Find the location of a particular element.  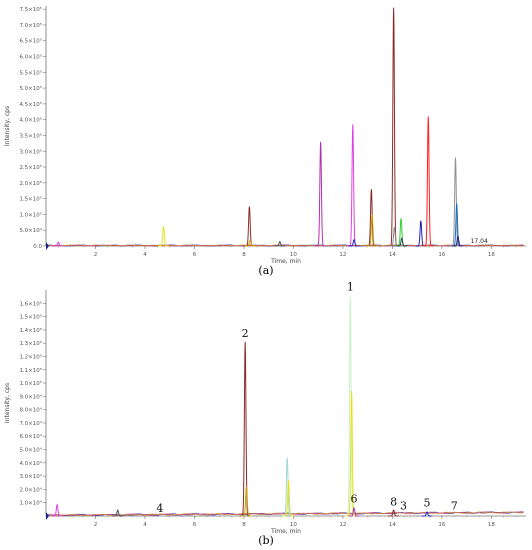

y-tick-label: 0.0 is located at coordinates (37, 247).